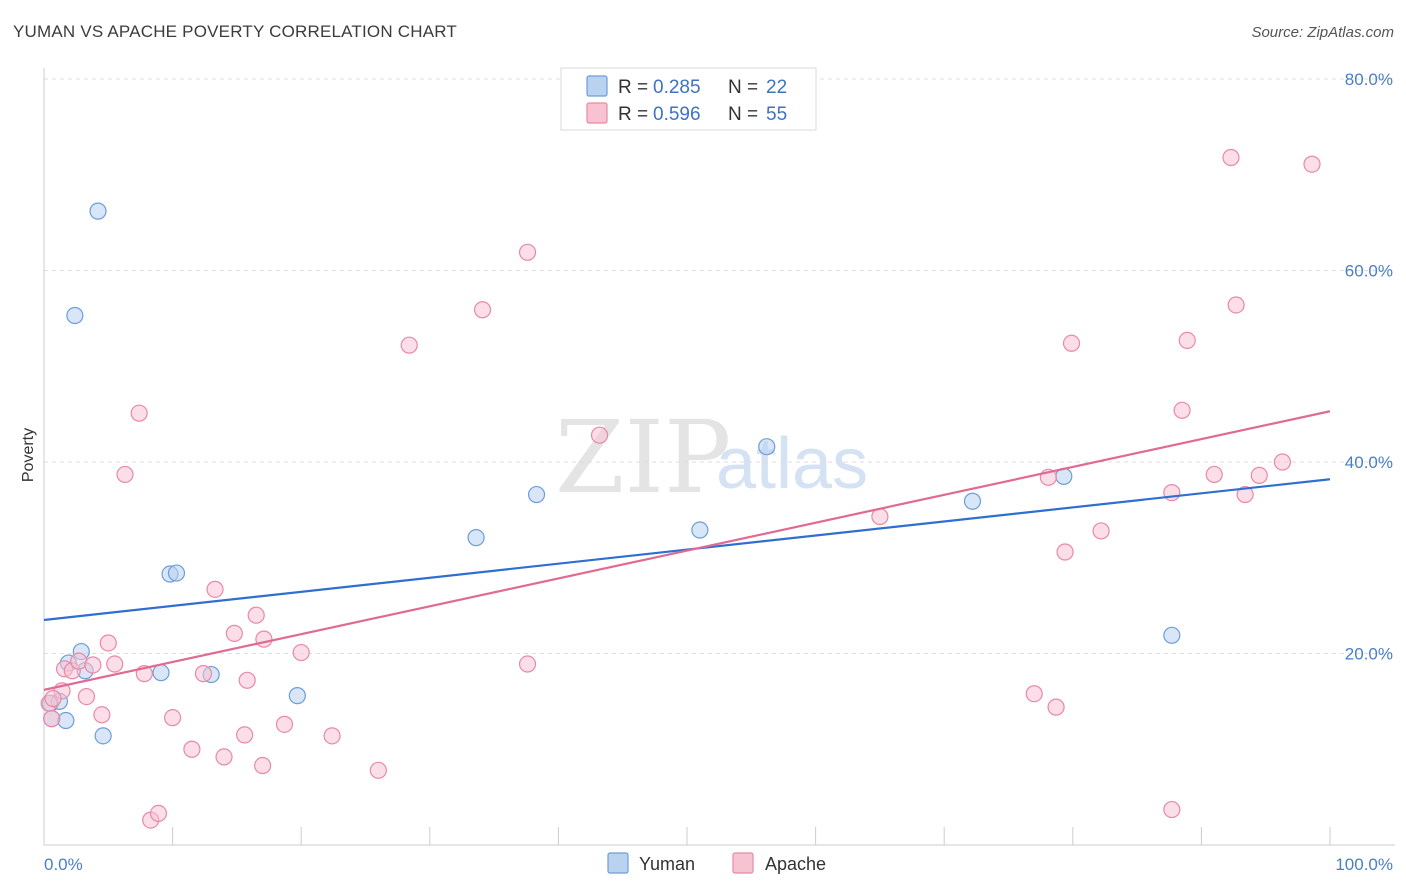 This screenshot has height=892, width=1406. What do you see at coordinates (677, 114) in the screenshot?
I see `legend-r-apache: 0.596` at bounding box center [677, 114].